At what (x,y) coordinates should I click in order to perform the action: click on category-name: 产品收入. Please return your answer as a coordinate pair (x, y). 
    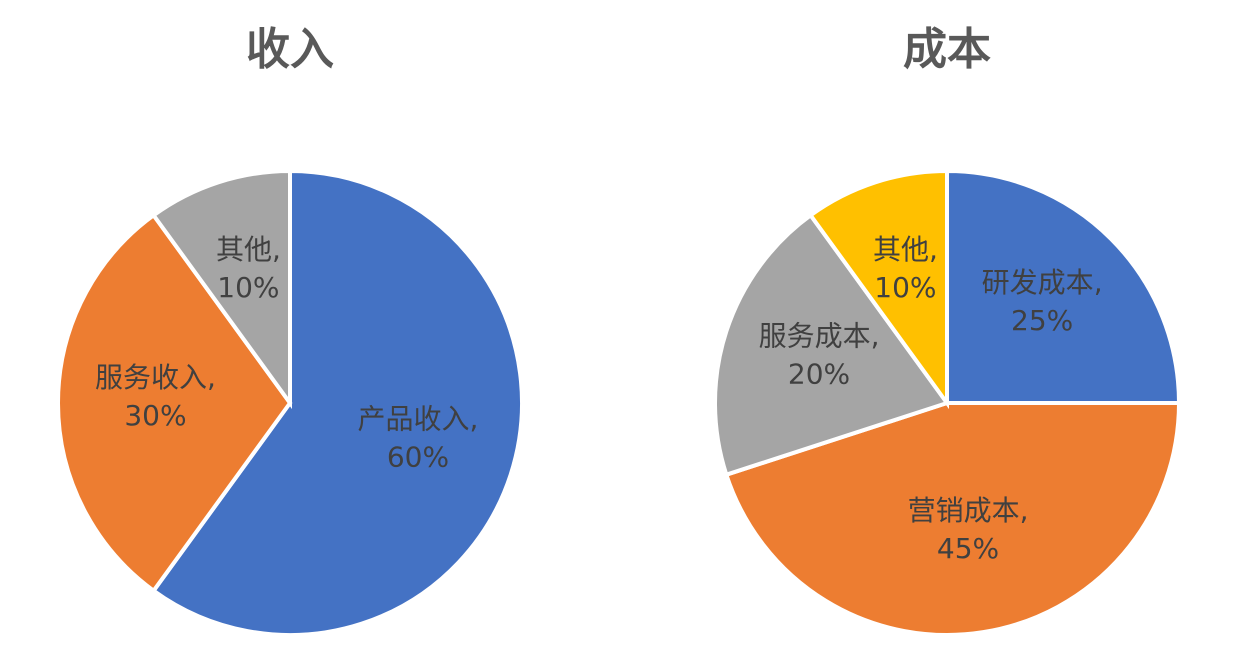
    Looking at the image, I should click on (414, 419).